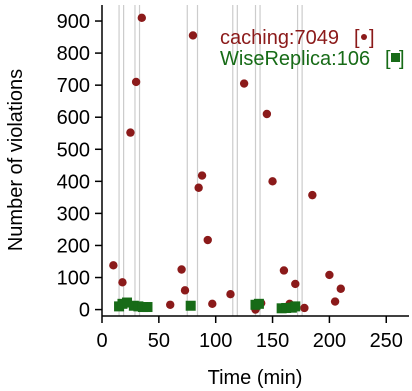 Image resolution: width=412 pixels, height=391 pixels. What do you see at coordinates (101, 341) in the screenshot?
I see `x-tick-label: 0` at bounding box center [101, 341].